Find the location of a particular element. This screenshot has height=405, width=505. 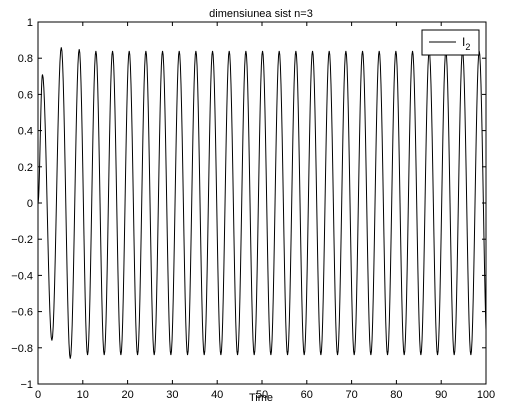

y-tick-label: 0.8 is located at coordinates (25, 59).